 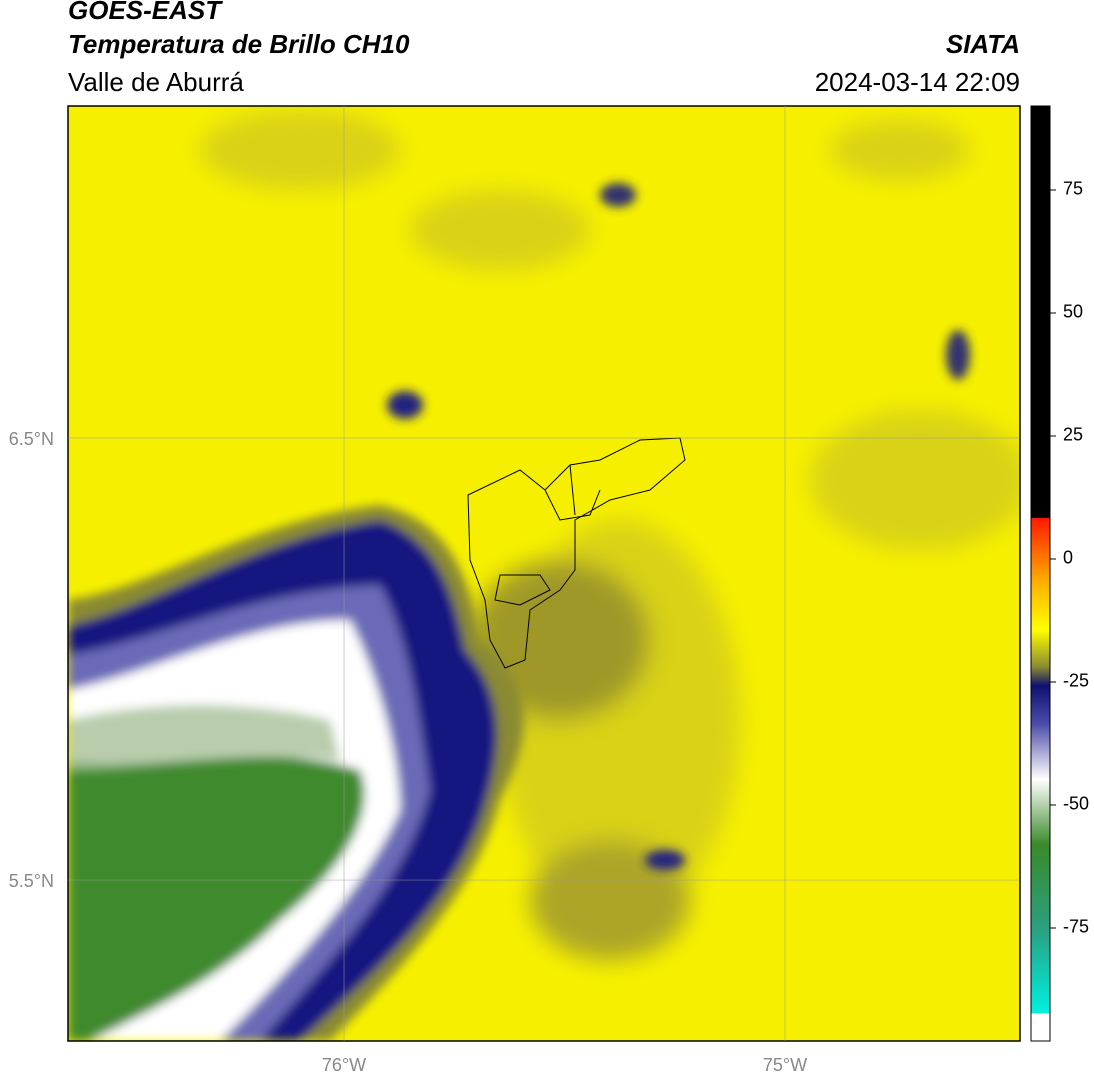 What do you see at coordinates (31, 881) in the screenshot?
I see `y-tick-label: 5.5°N` at bounding box center [31, 881].